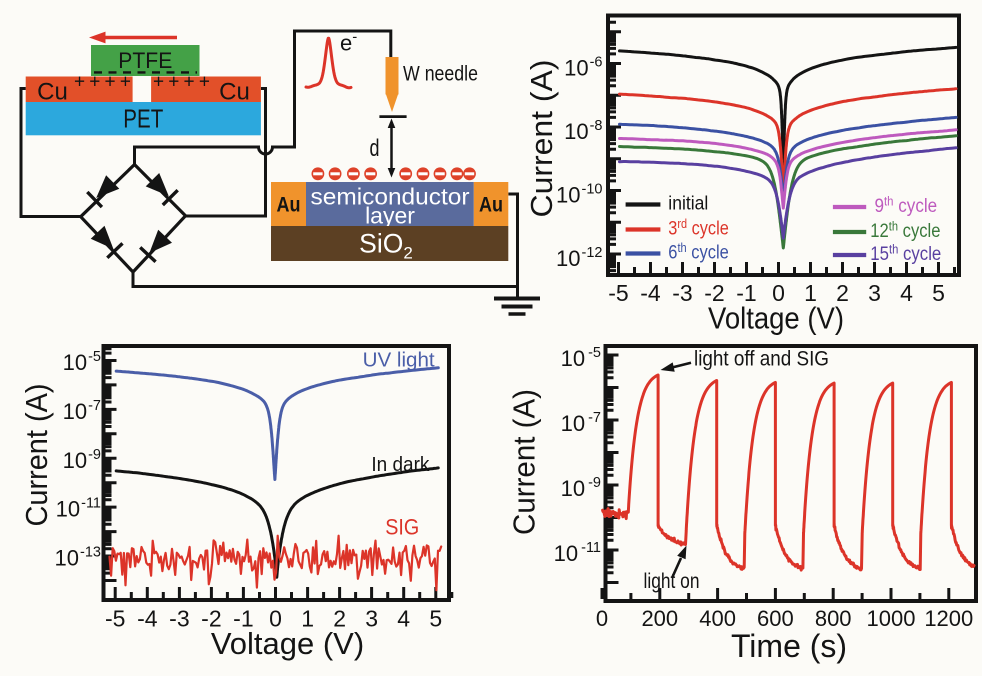 This screenshot has height=676, width=982. I want to click on svg-text: 15th cycle, so click(905, 254).